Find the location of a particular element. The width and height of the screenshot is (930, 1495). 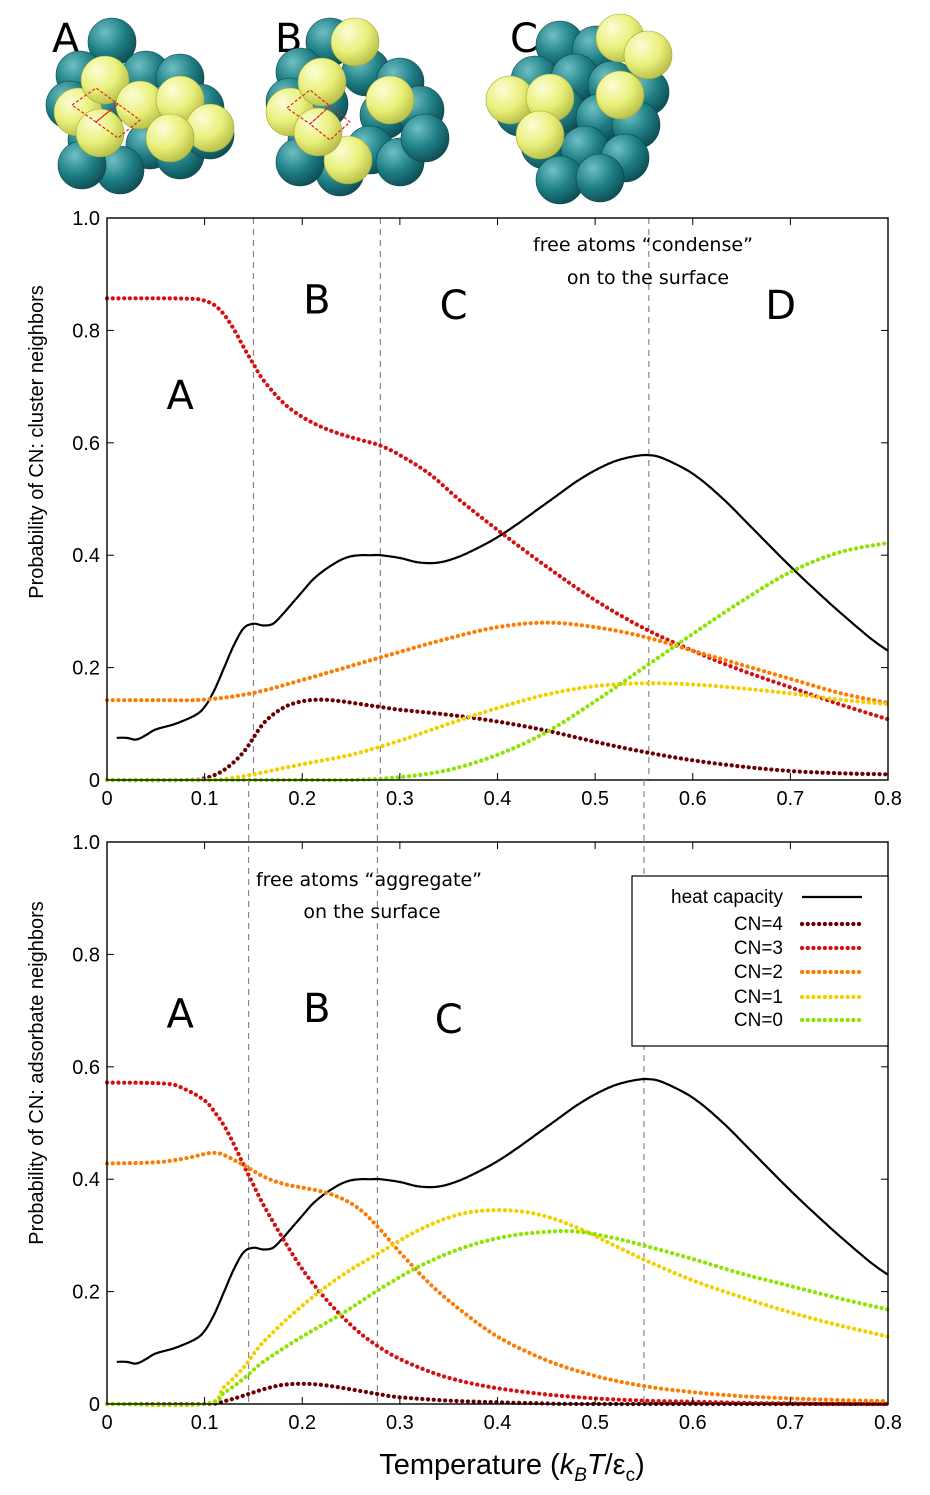

aggregate-annotation-line2: on the surface is located at coordinates (371, 912).